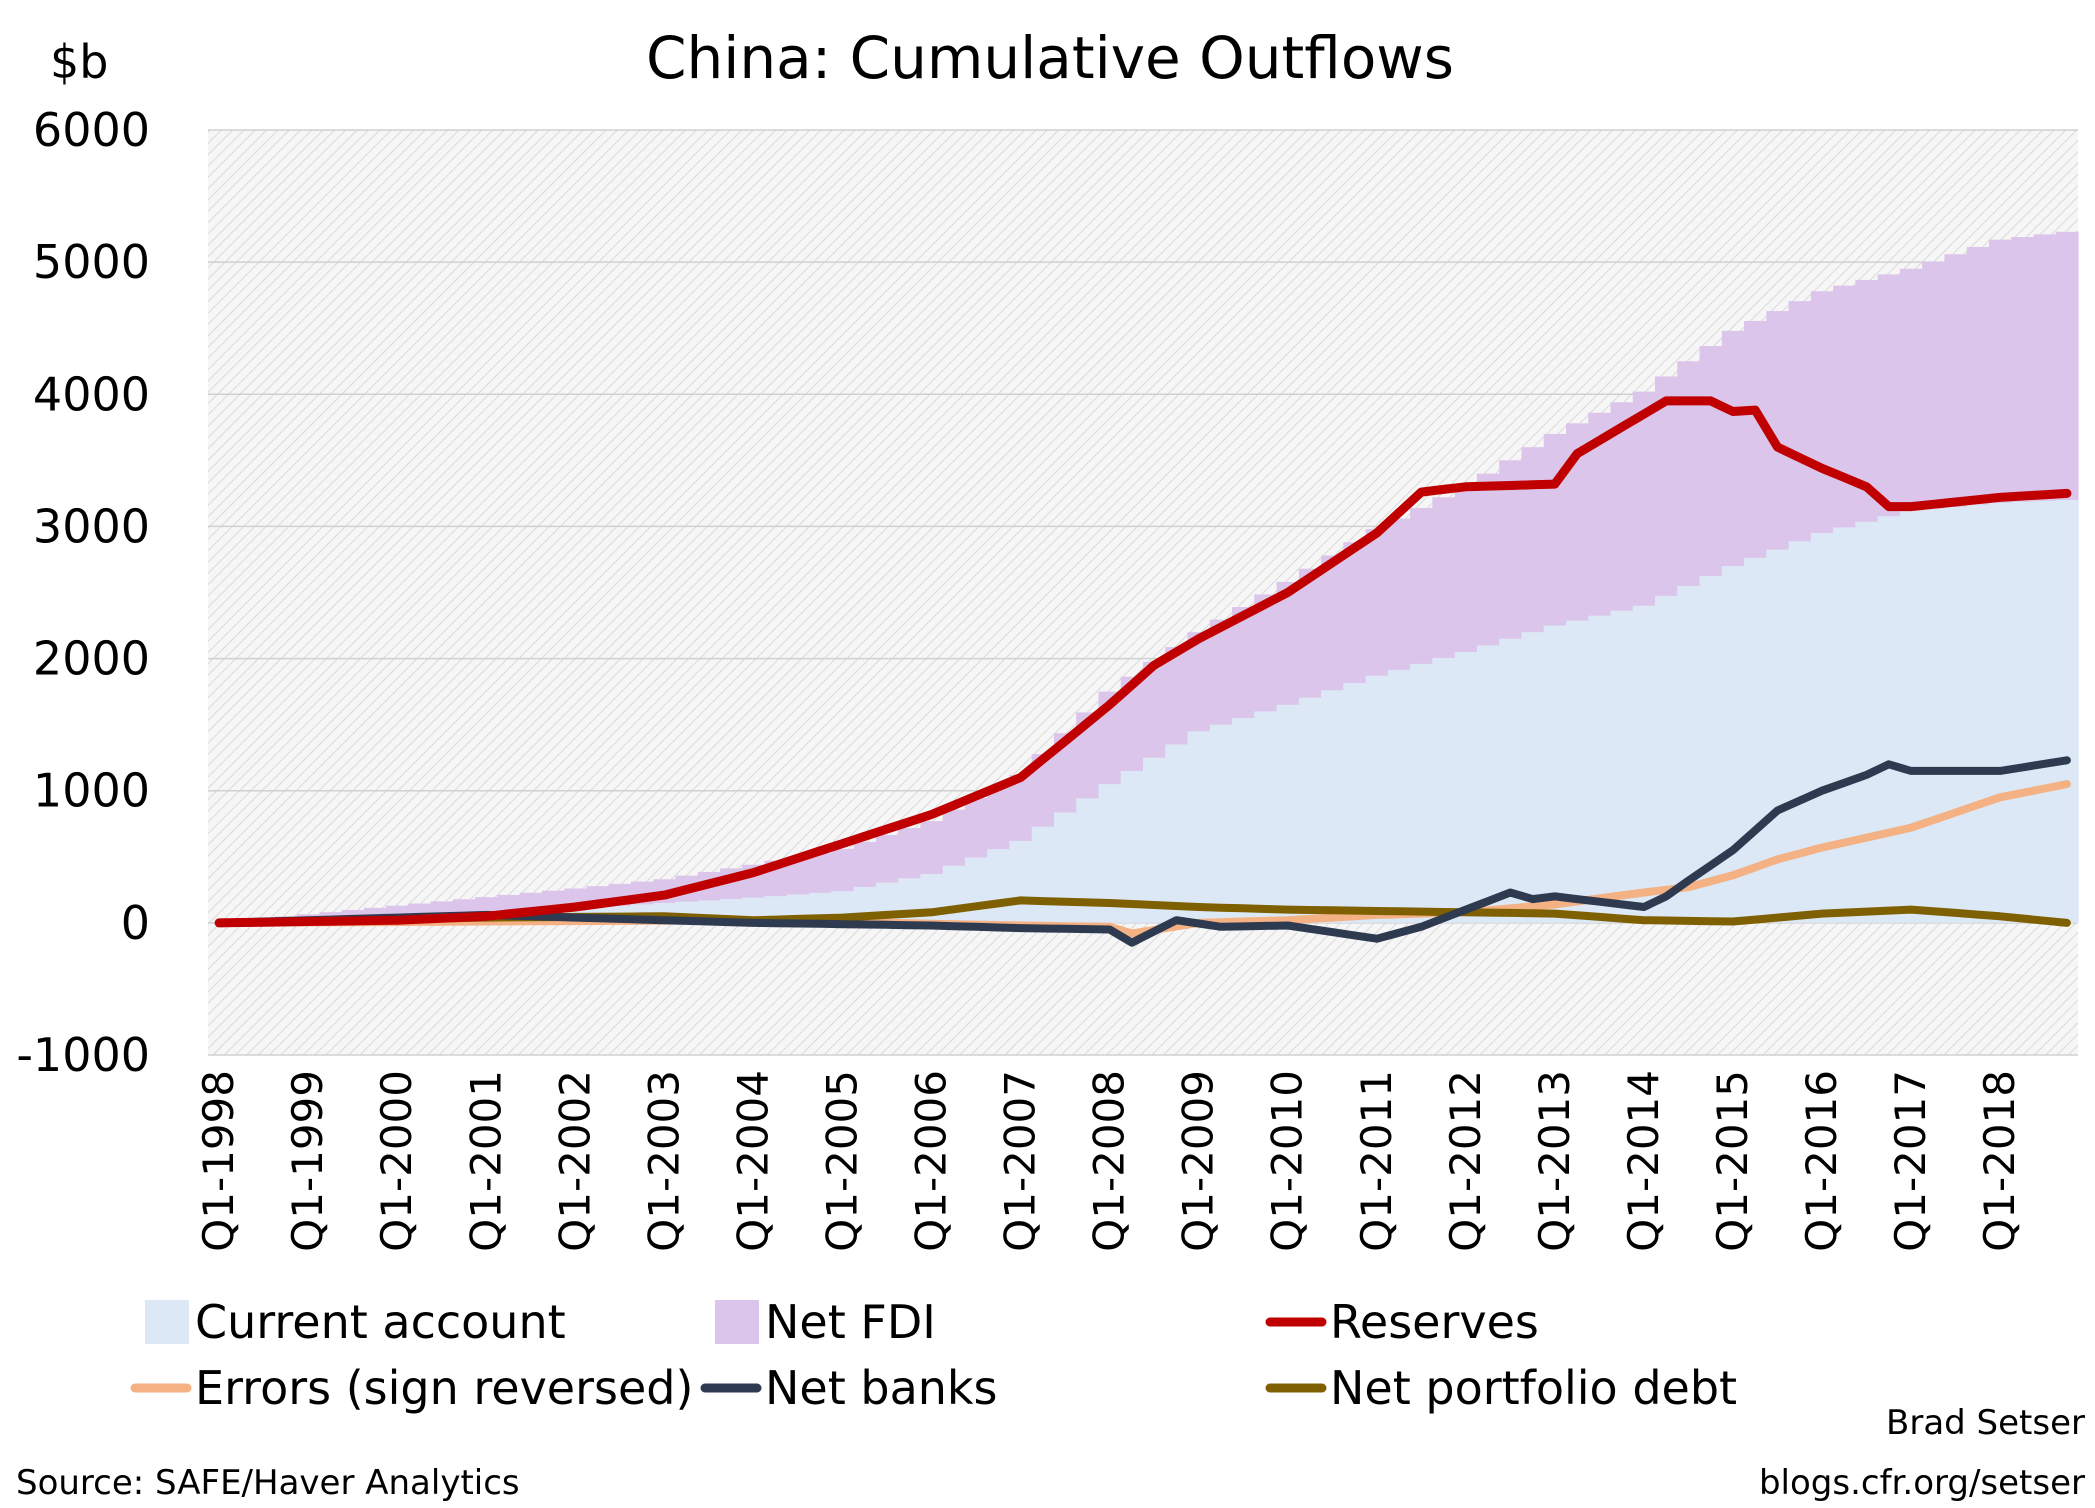  Describe the element at coordinates (1198, 1161) in the screenshot. I see `x-tick-label: Q1-2009` at that location.